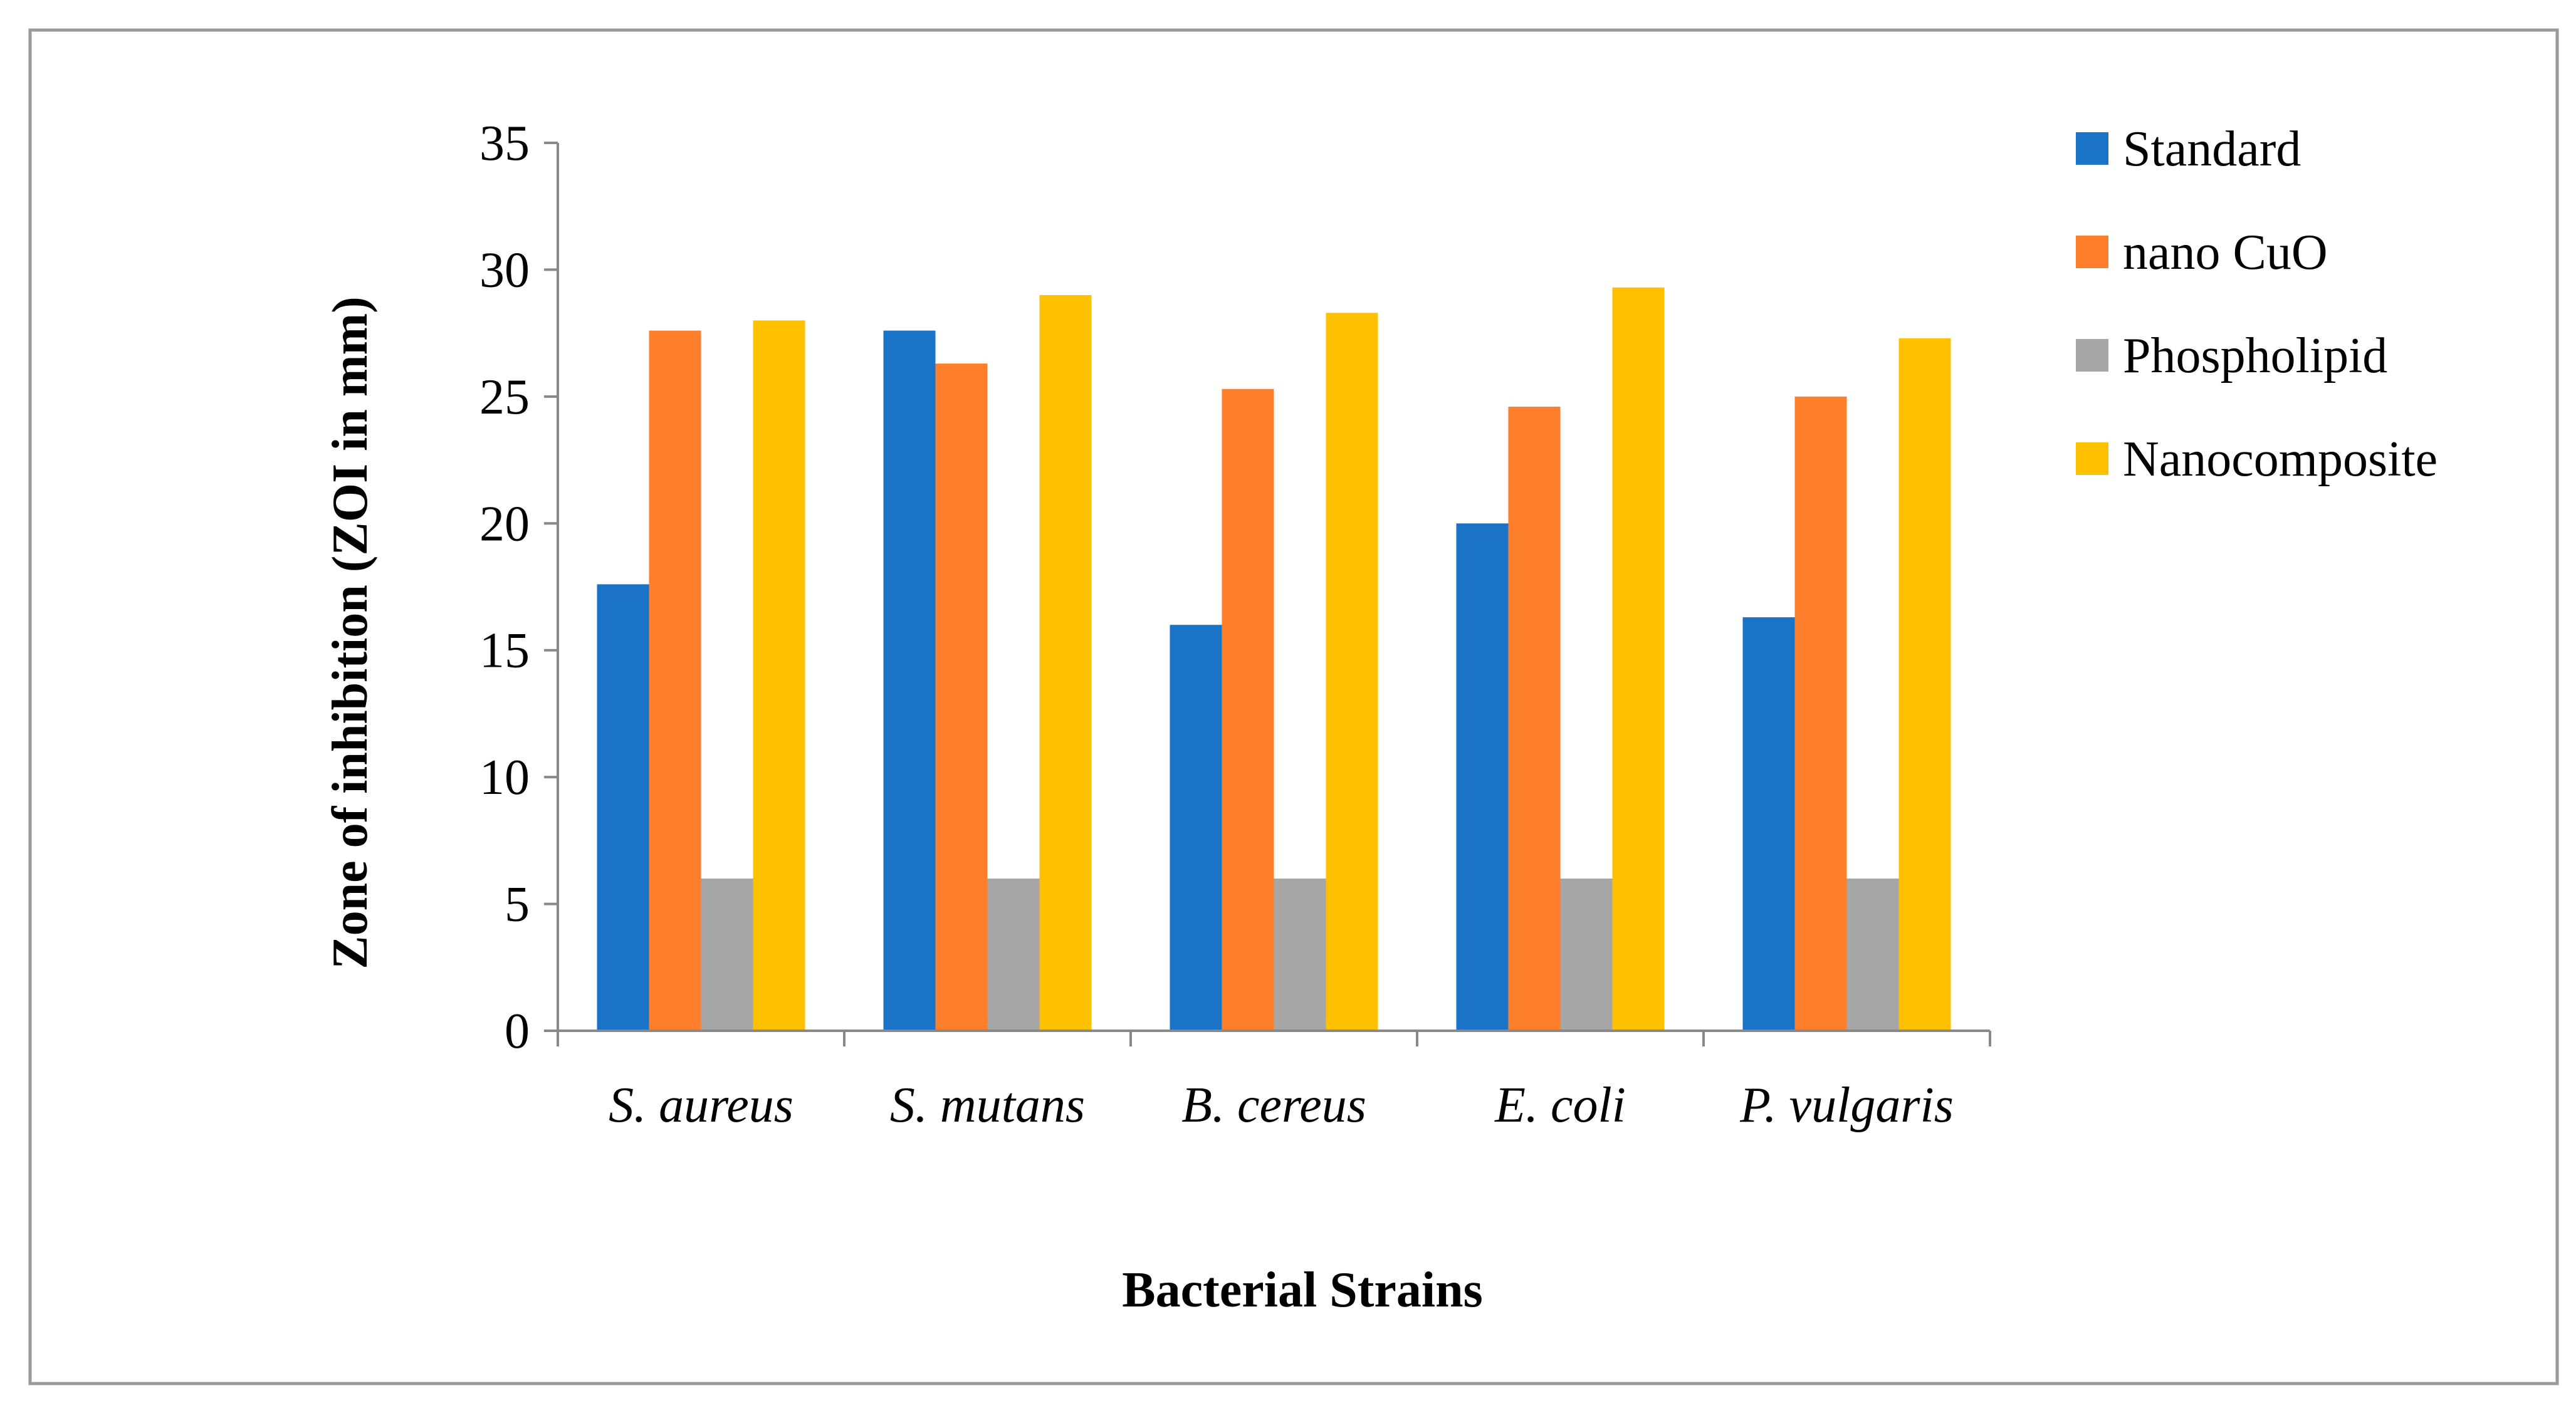 The image size is (2576, 1413). Describe the element at coordinates (701, 1105) in the screenshot. I see `x-category-label: S. aureus` at that location.